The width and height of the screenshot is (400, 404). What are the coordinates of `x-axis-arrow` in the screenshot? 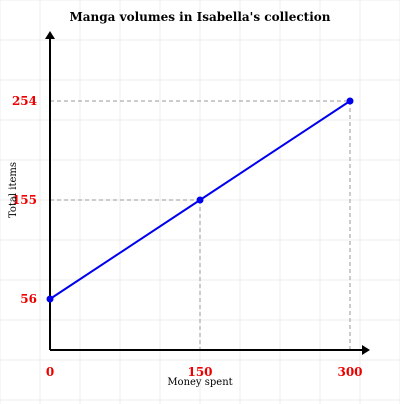 It's located at (366, 350).